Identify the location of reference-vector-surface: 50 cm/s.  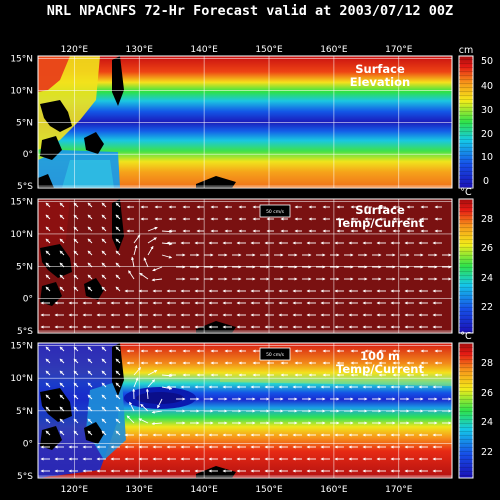
(275, 211).